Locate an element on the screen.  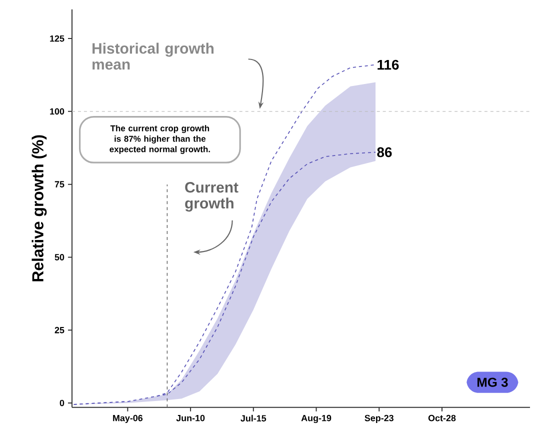
y-tick-label: 50 is located at coordinates (59, 257).